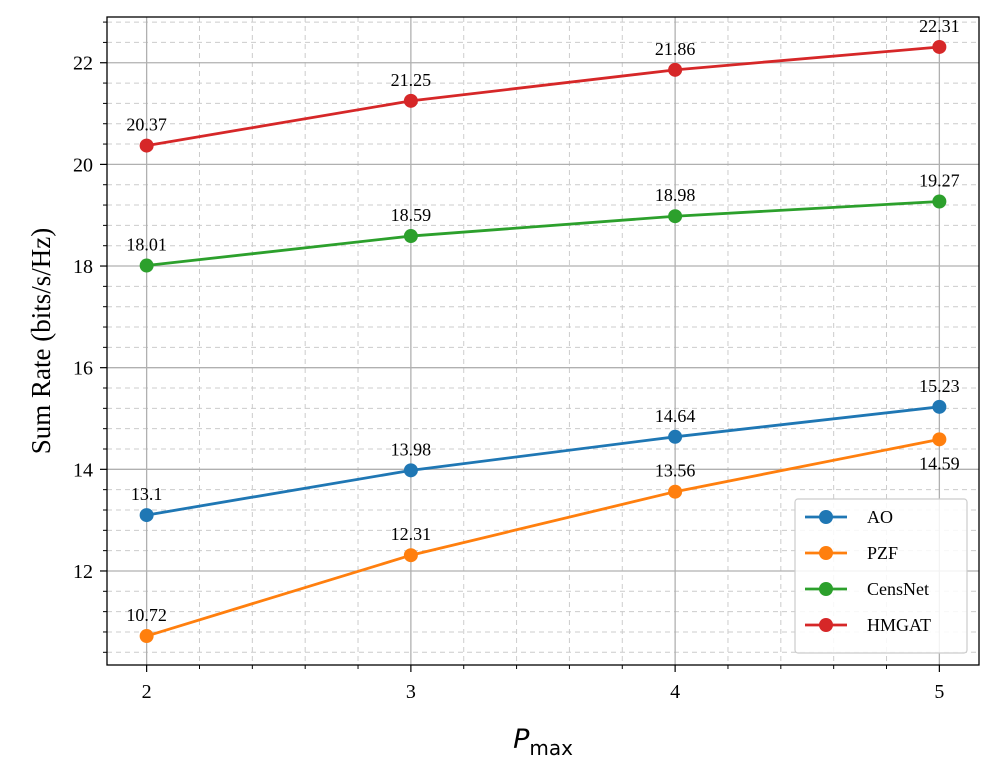  I want to click on legend-label: AO, so click(880, 517).